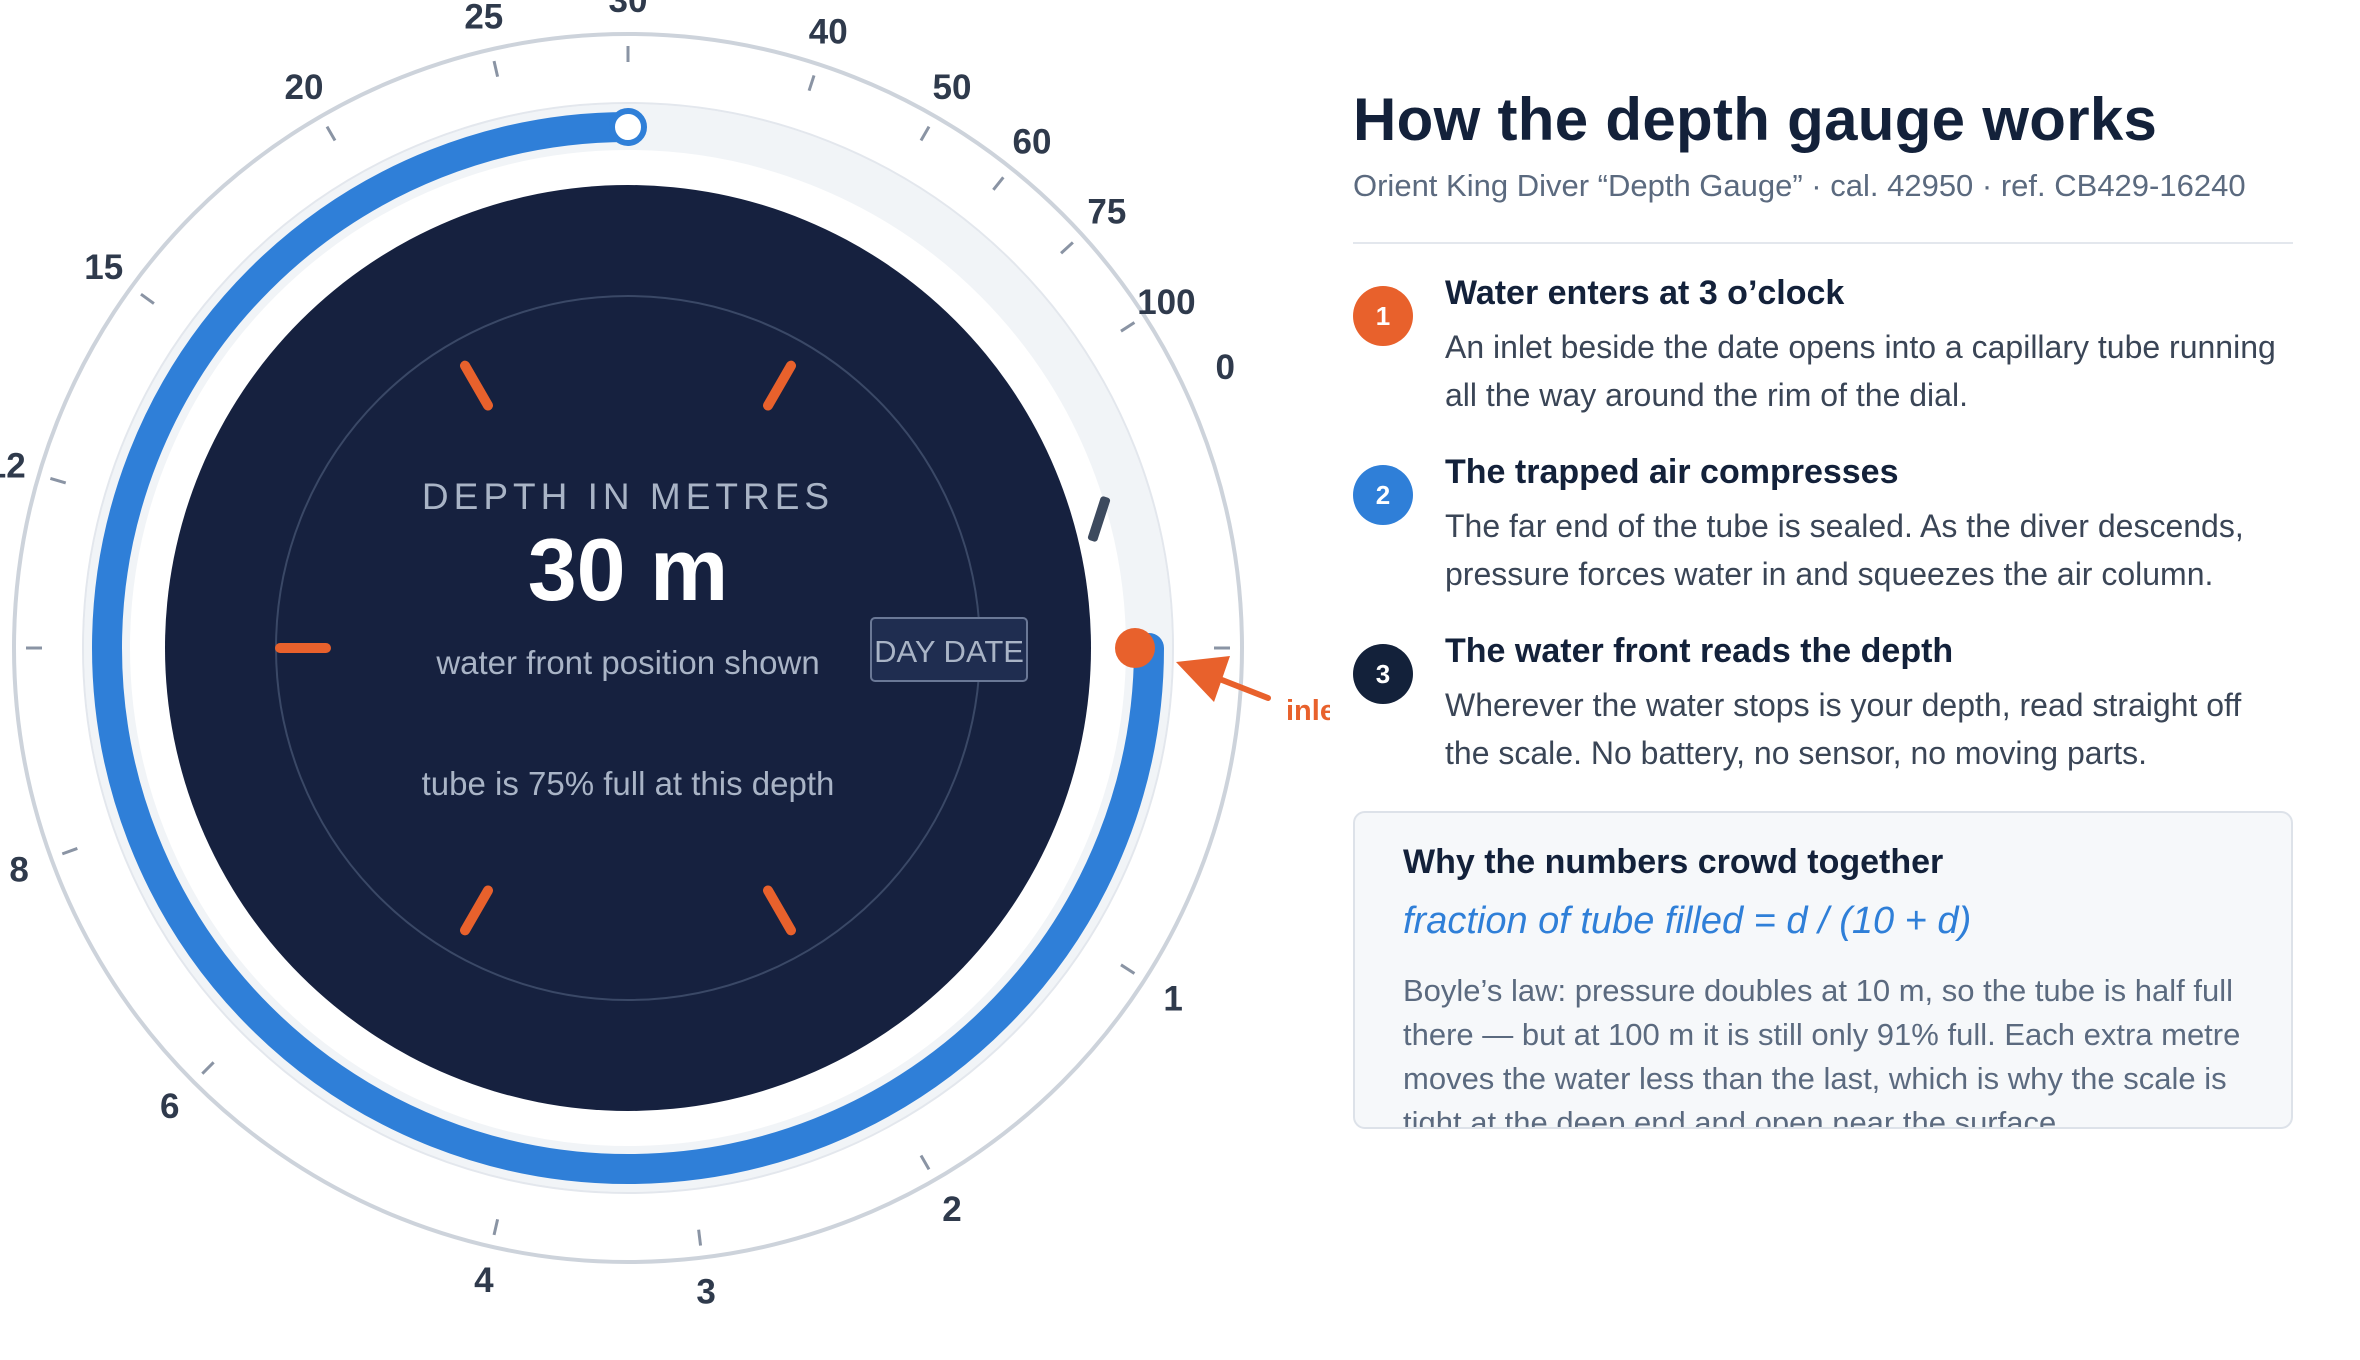 Image resolution: width=2360 pixels, height=1360 pixels. I want to click on scale-label: 50, so click(952, 87).